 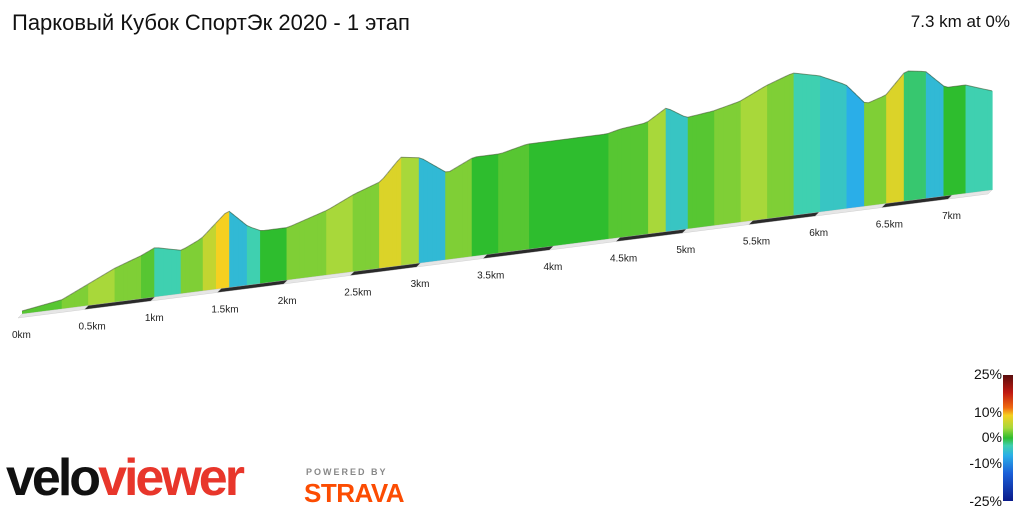 I want to click on powered-by-text: POWERED BY, so click(x=347, y=472).